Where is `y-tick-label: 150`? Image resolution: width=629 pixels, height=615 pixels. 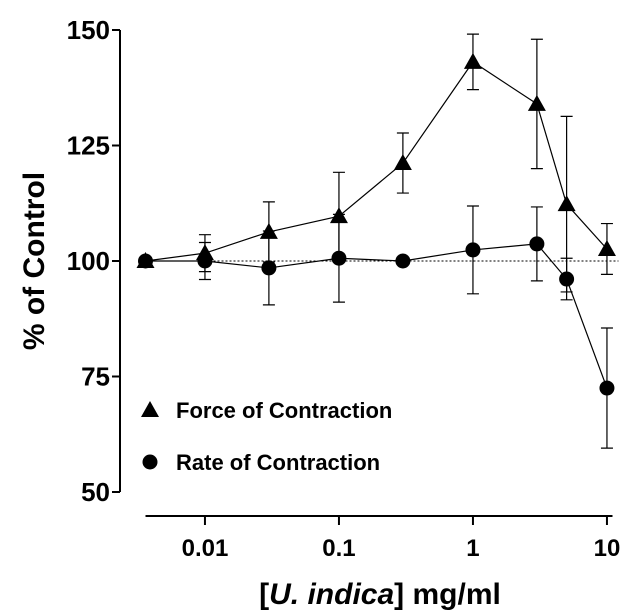 y-tick-label: 150 is located at coordinates (88, 30).